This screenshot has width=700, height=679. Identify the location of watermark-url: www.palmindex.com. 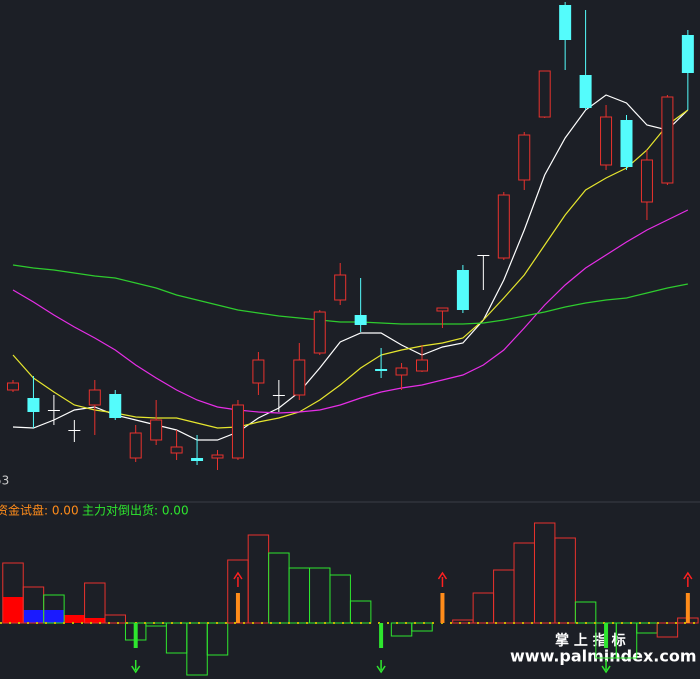
(603, 656).